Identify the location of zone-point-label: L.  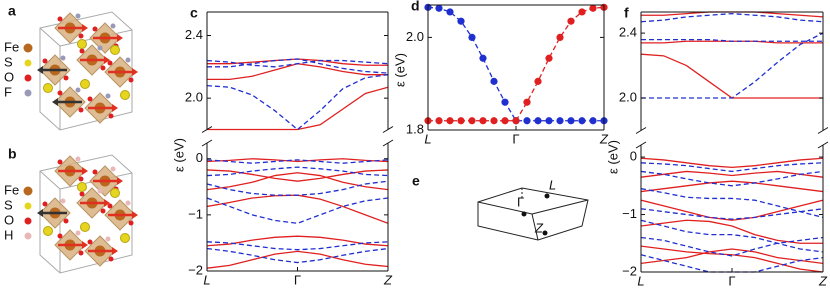
(552, 184).